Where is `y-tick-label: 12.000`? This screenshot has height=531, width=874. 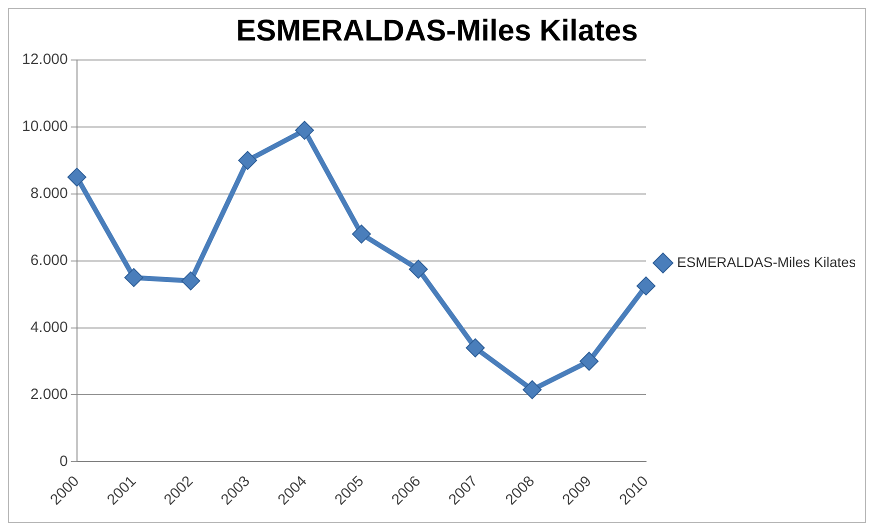
y-tick-label: 12.000 is located at coordinates (45, 59).